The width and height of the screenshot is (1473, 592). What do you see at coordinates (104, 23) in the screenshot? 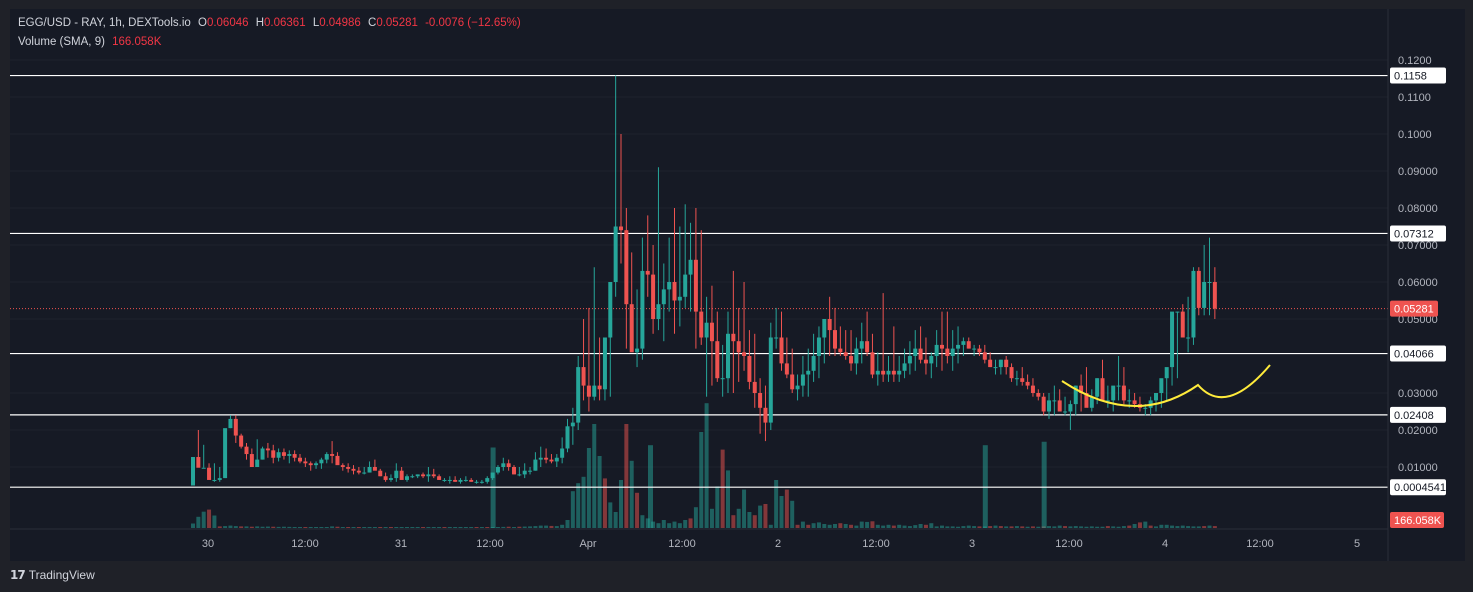
I see `symbol-label: EGG/USD - RAY, 1h, DEXTools.io` at bounding box center [104, 23].